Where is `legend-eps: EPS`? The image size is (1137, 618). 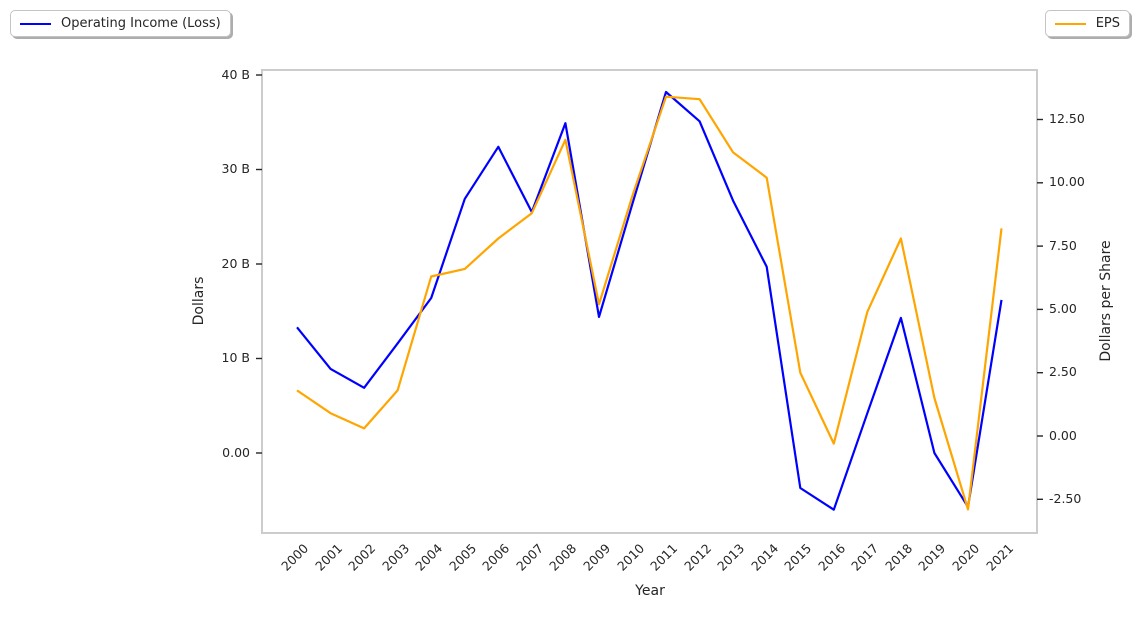 legend-eps: EPS is located at coordinates (1087, 23).